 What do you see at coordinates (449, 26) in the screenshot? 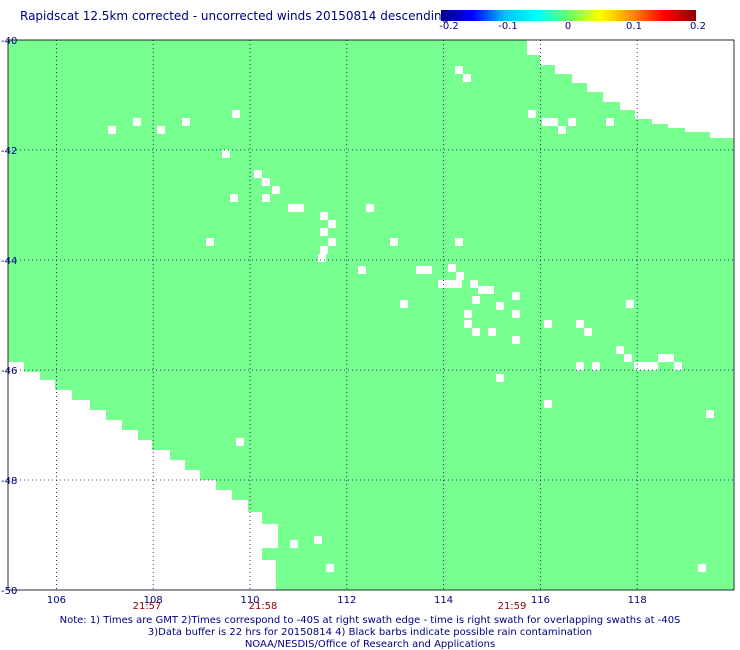
I see `colorbar-tick: -0.2` at bounding box center [449, 26].